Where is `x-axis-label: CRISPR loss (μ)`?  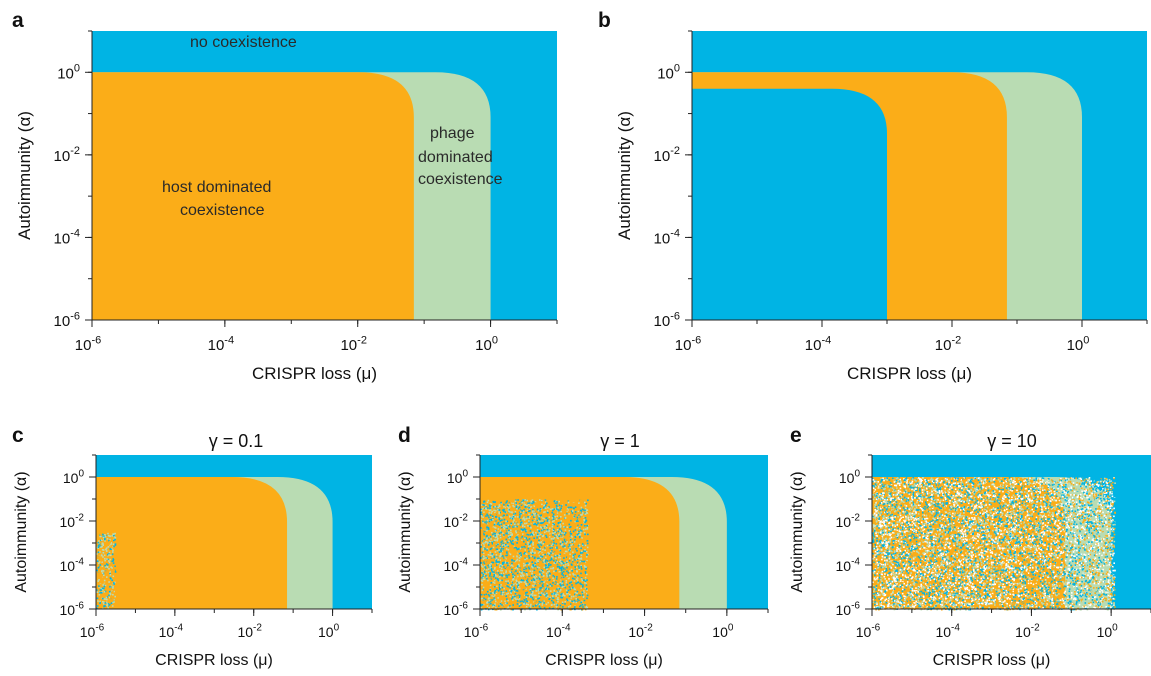 x-axis-label: CRISPR loss (μ) is located at coordinates (314, 373).